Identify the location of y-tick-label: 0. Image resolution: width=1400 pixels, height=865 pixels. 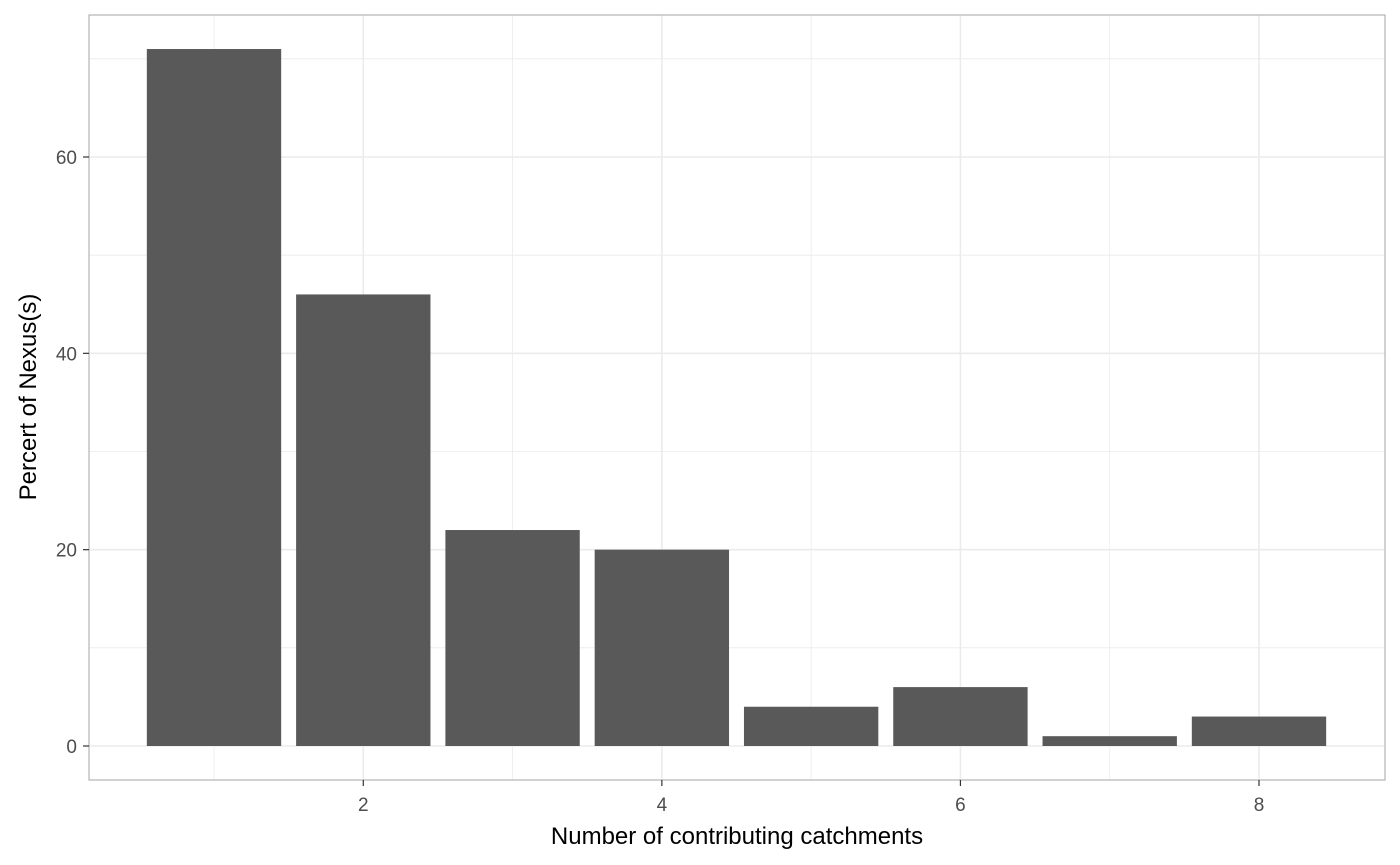
(71, 747).